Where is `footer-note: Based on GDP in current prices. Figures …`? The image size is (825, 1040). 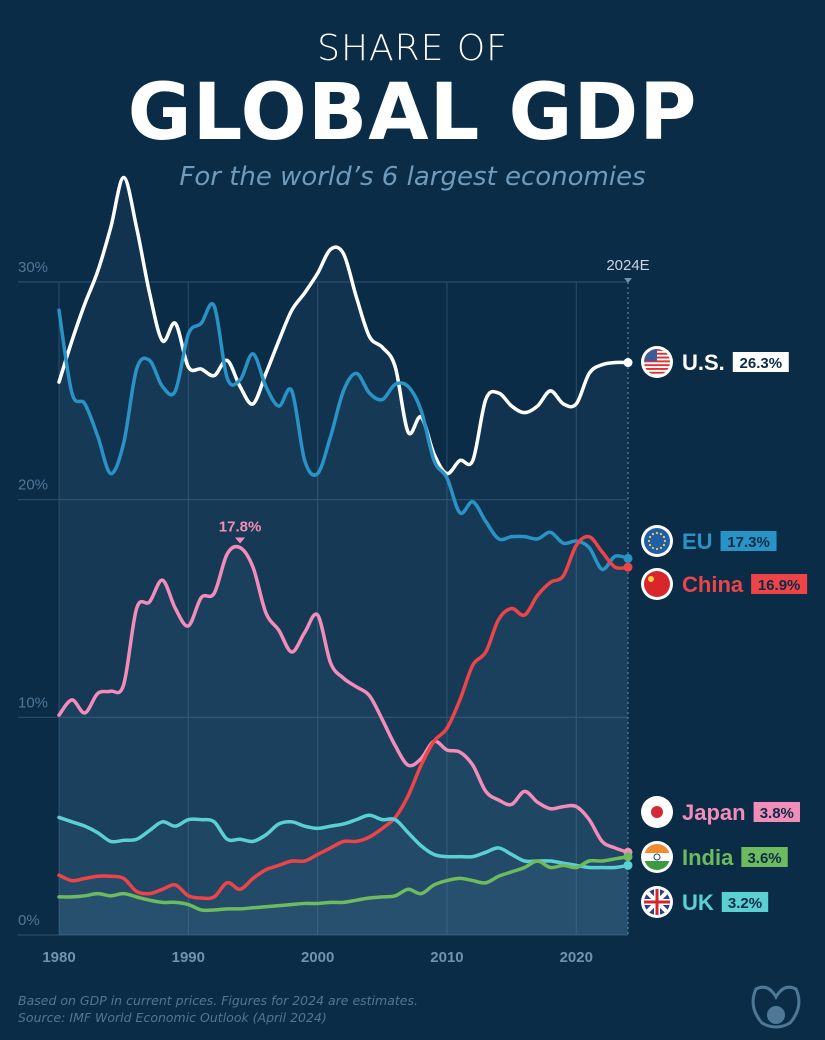
footer-note: Based on GDP in current prices. Figures … is located at coordinates (218, 1000).